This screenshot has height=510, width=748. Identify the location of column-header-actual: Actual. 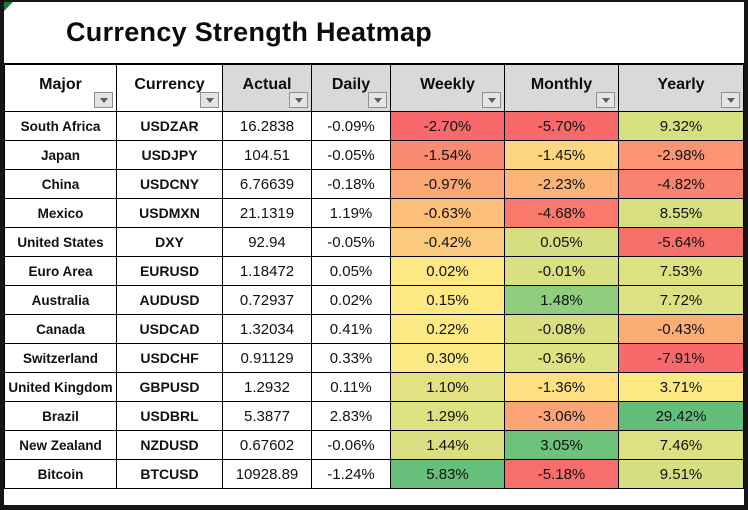
(267, 88).